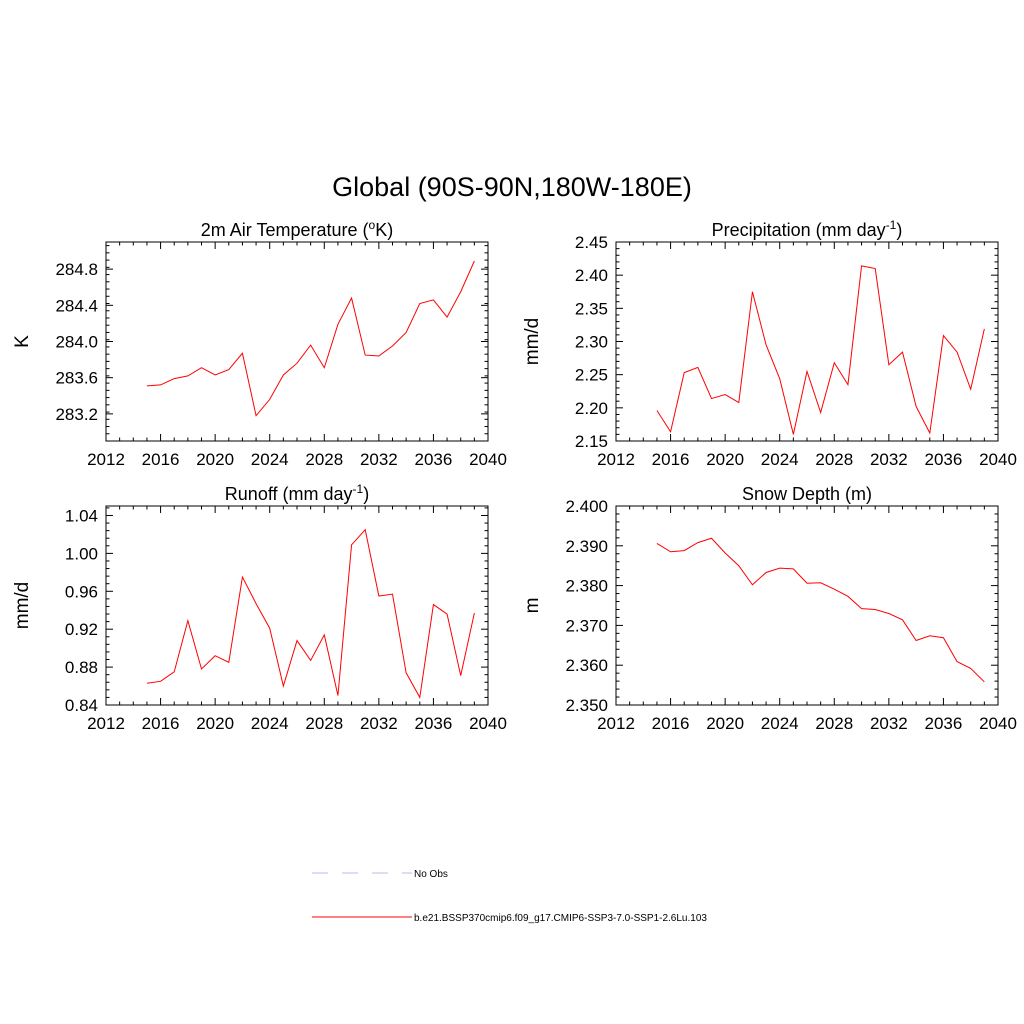 The height and width of the screenshot is (1024, 1024). I want to click on panel-title-text: 2m Air Temperature (, so click(285, 230).